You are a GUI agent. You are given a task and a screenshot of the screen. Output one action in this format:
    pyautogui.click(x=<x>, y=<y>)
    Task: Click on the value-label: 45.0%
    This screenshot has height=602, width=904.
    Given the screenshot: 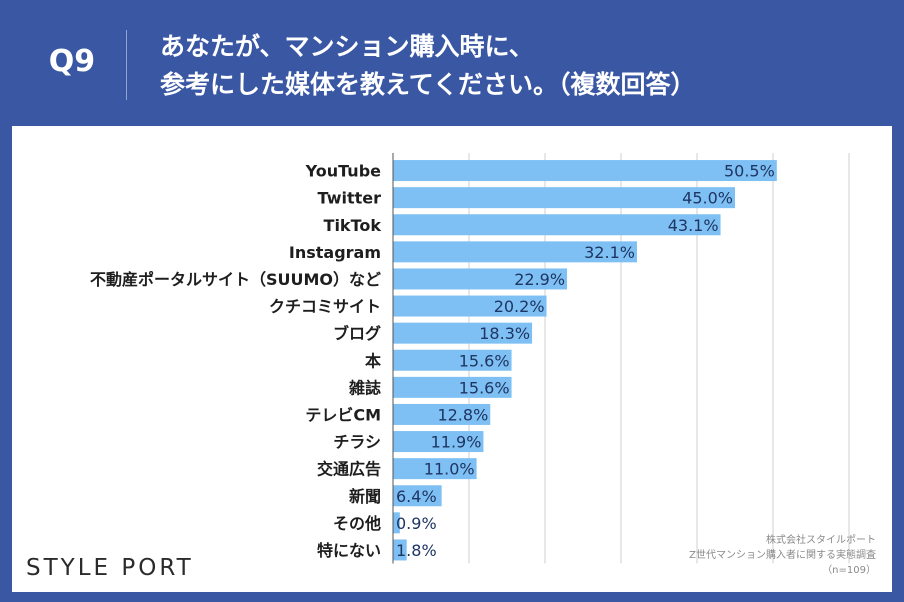 What is the action you would take?
    pyautogui.click(x=707, y=198)
    